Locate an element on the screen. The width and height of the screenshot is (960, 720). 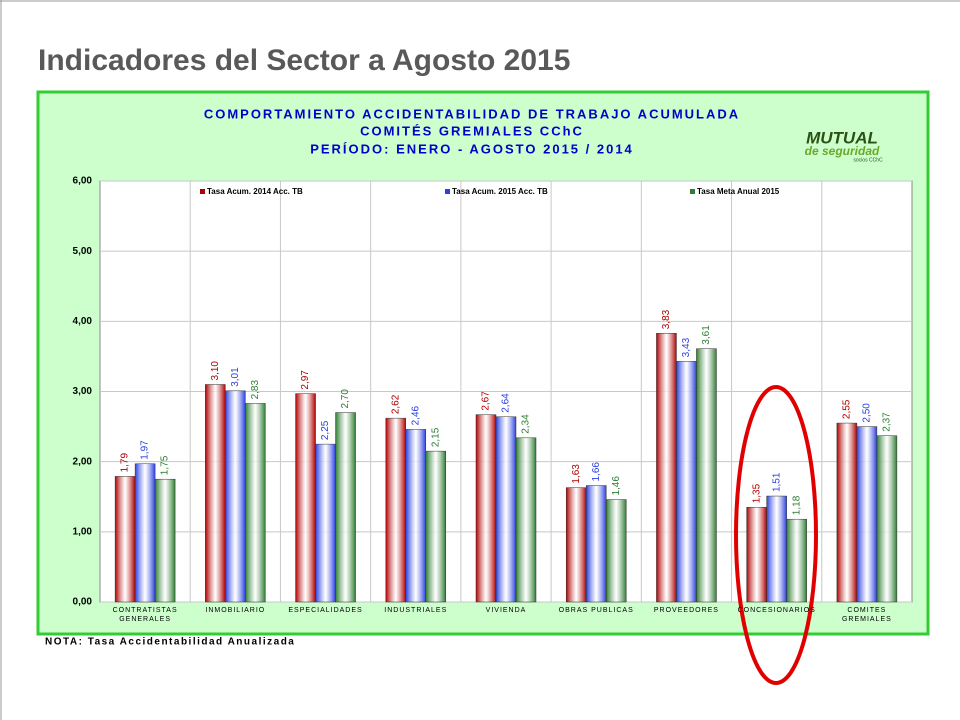
logo-sub: socios CChC is located at coordinates (868, 160).